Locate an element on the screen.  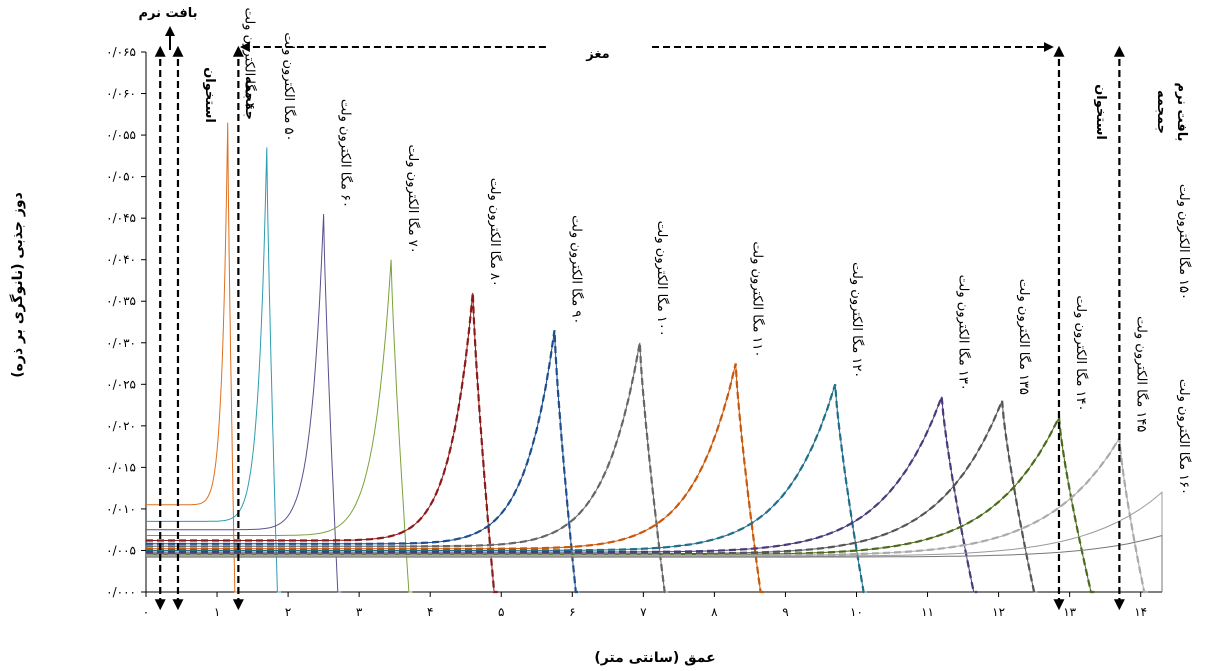
series-150-curve is located at coordinates (654, 541).